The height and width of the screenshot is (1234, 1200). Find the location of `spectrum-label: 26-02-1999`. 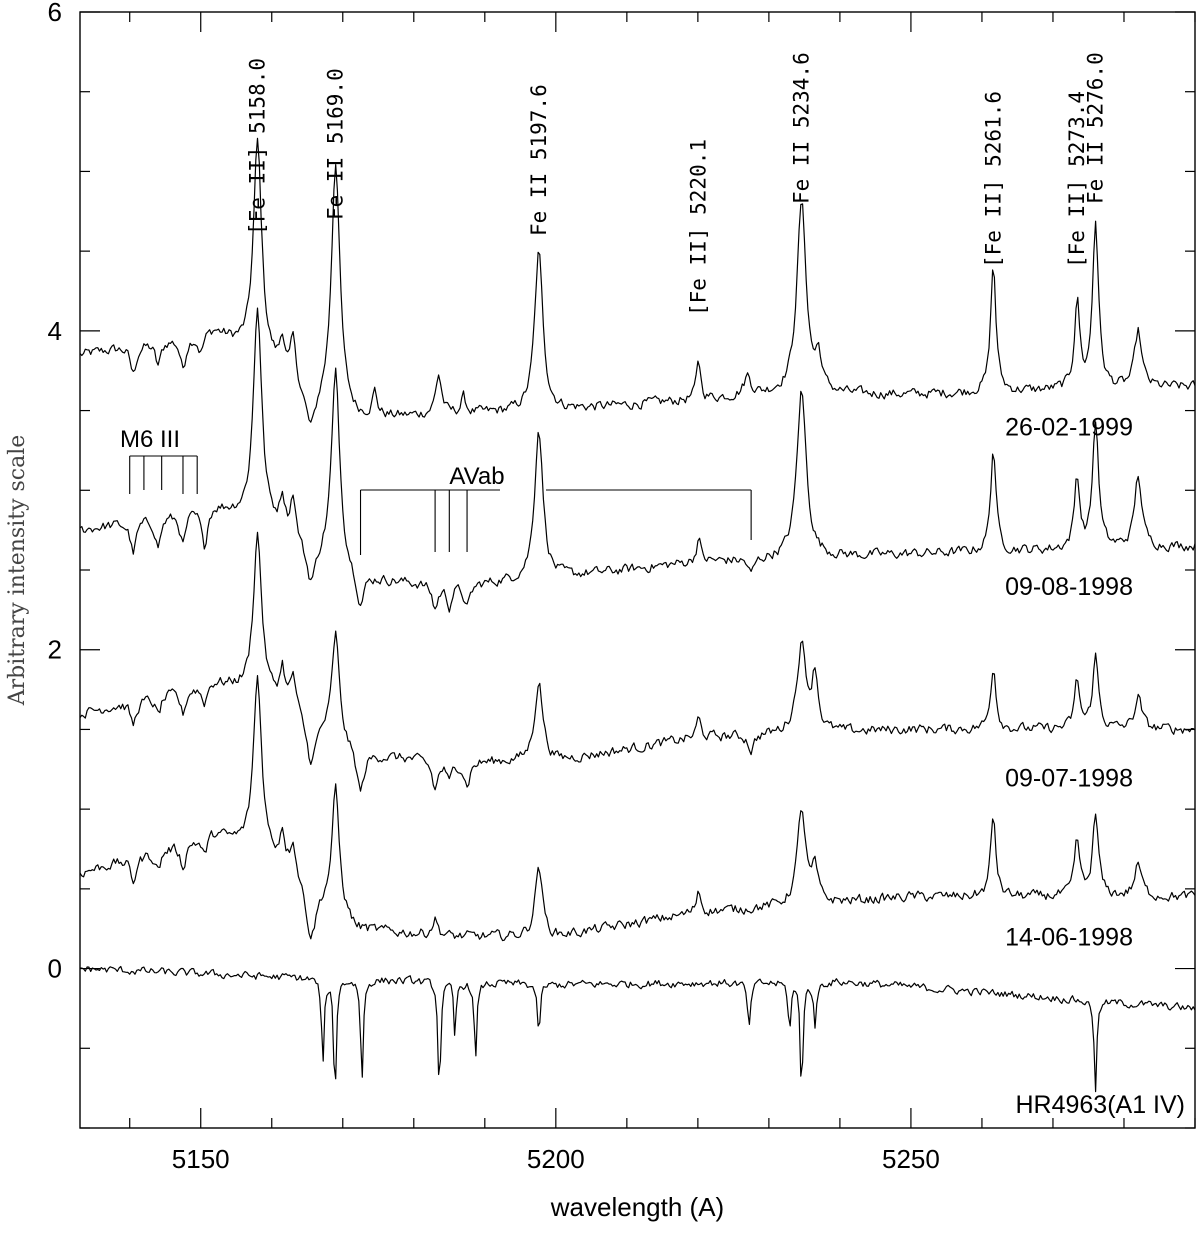

spectrum-label: 26-02-1999 is located at coordinates (1069, 428).